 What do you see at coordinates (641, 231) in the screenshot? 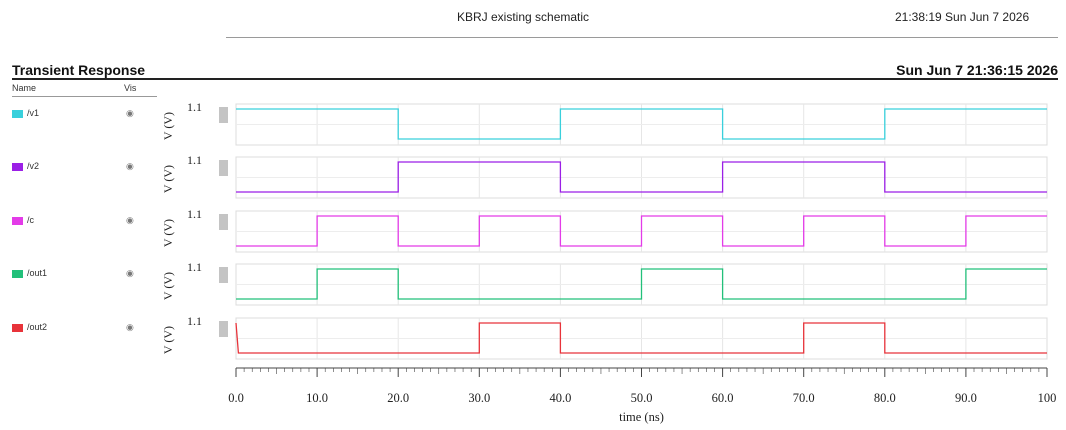
I see `series-line-c` at bounding box center [641, 231].